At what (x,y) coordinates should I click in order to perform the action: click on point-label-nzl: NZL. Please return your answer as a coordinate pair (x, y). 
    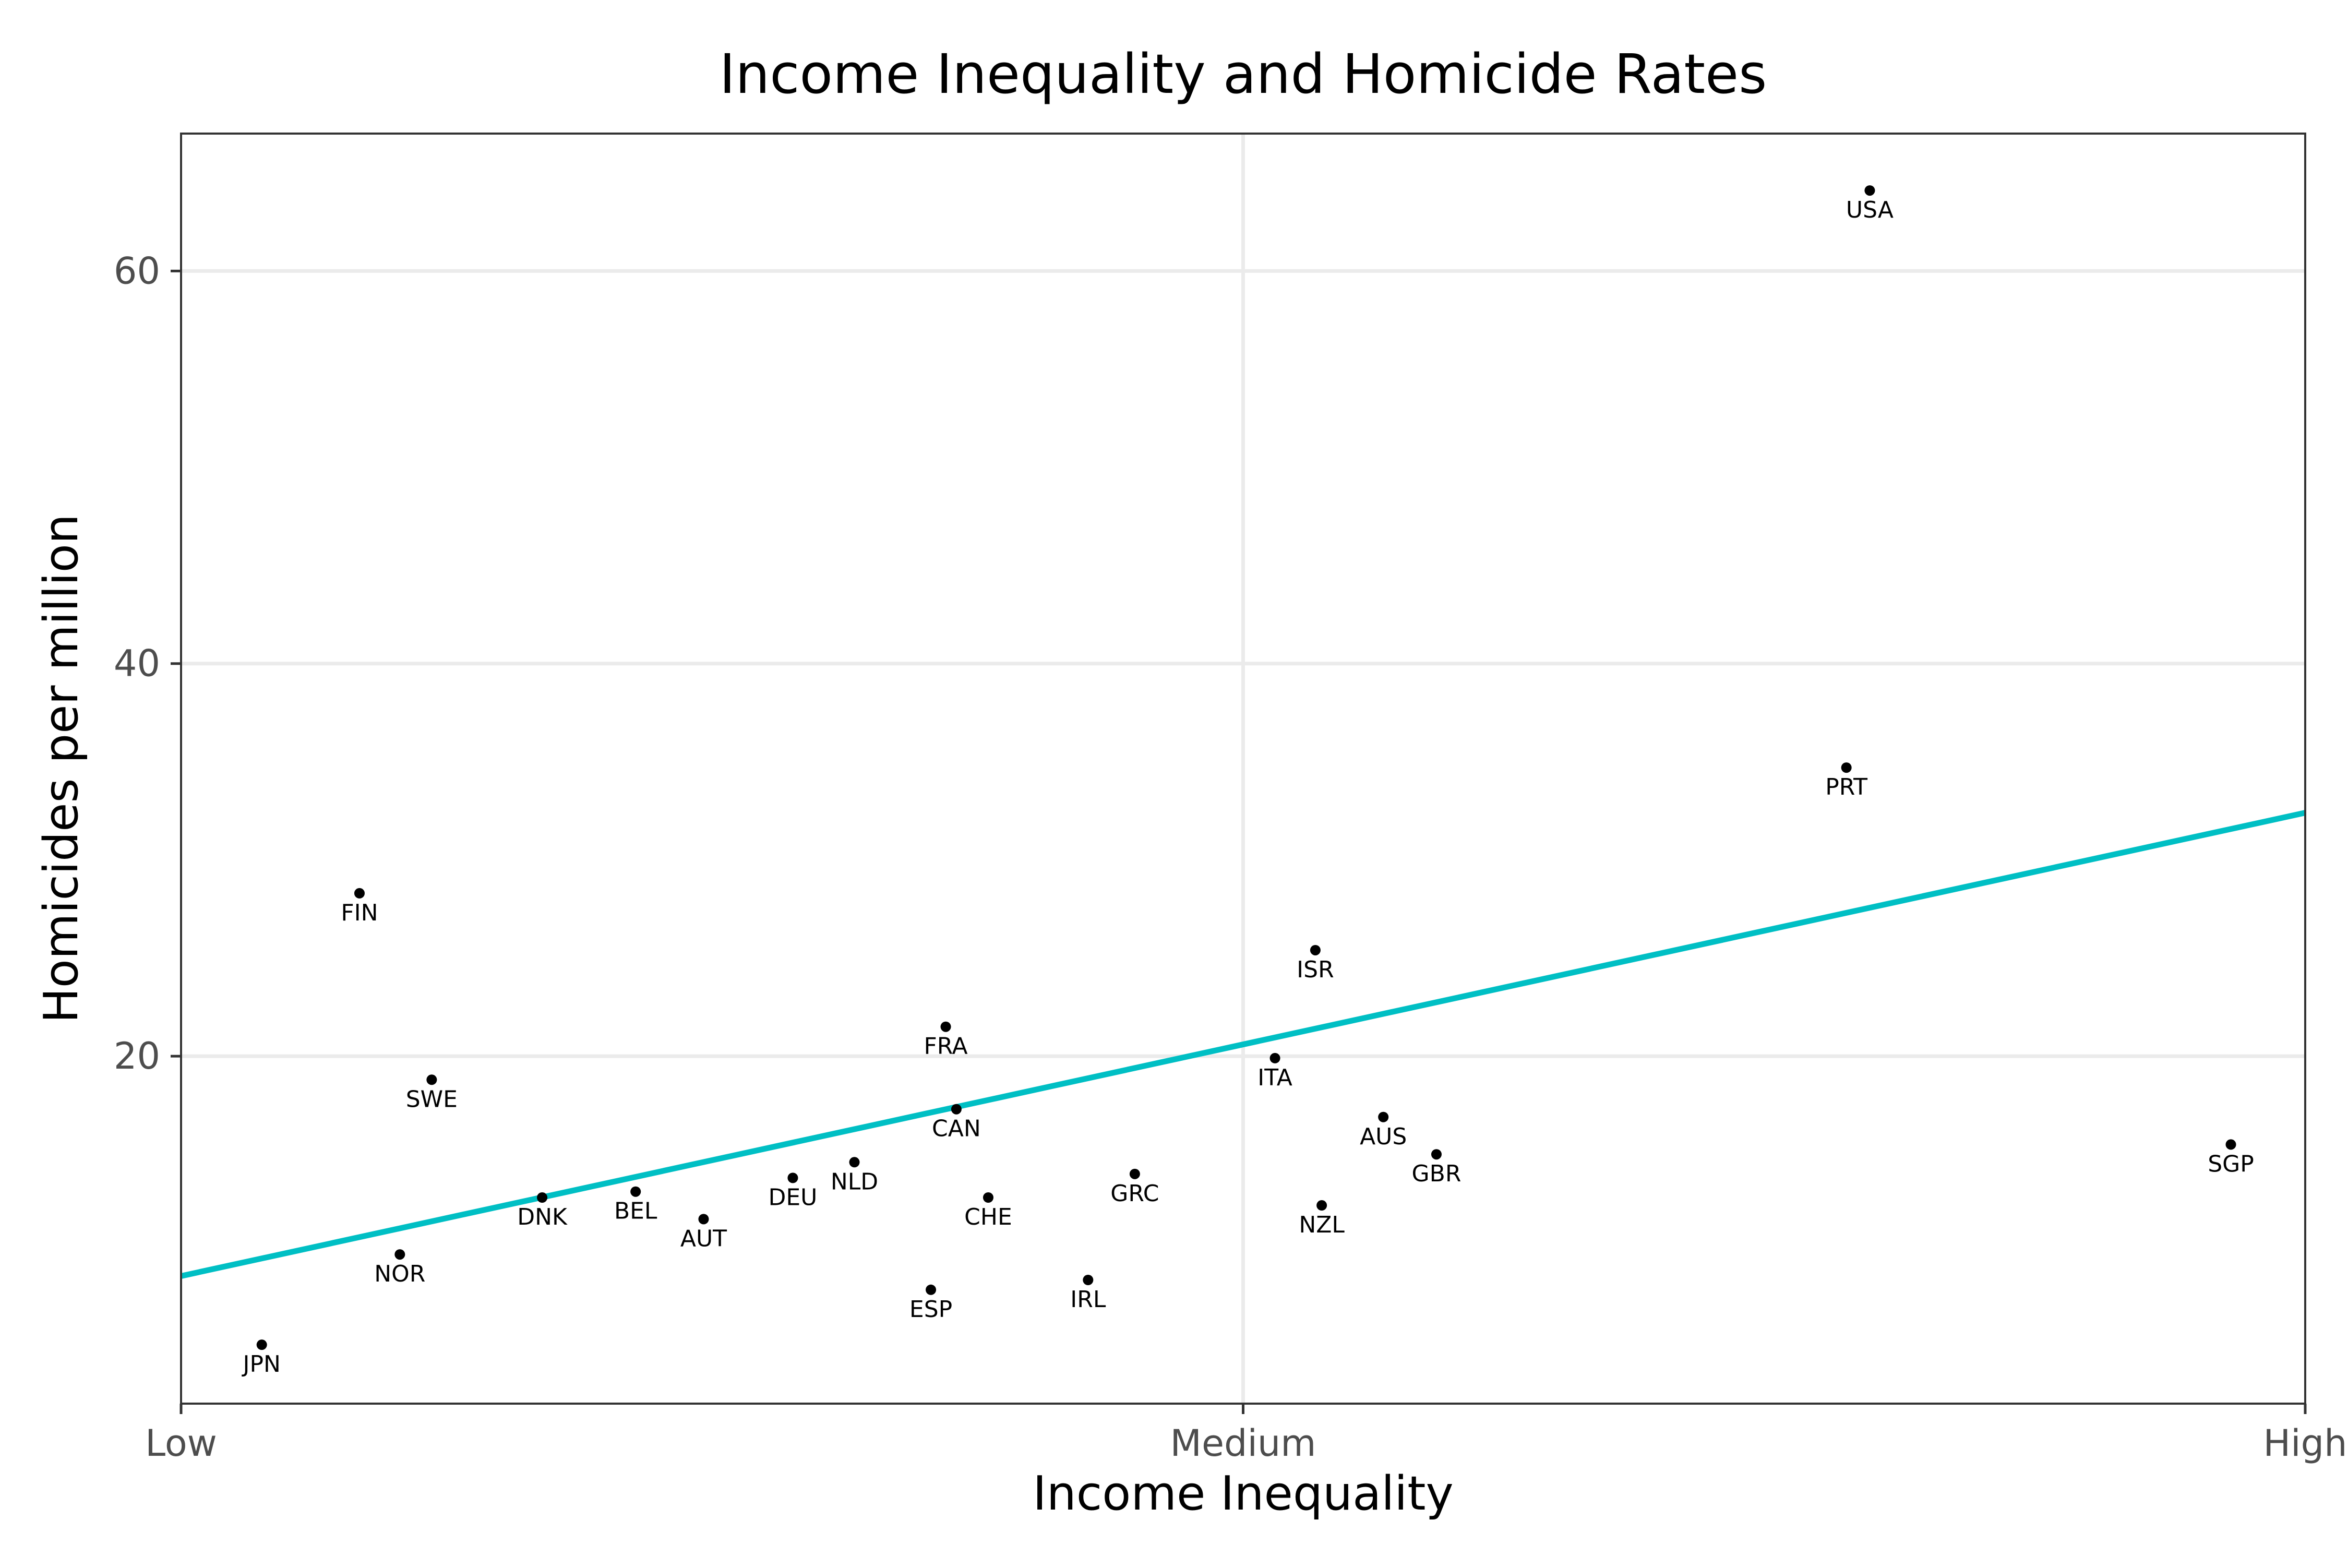
    Looking at the image, I should click on (1322, 1225).